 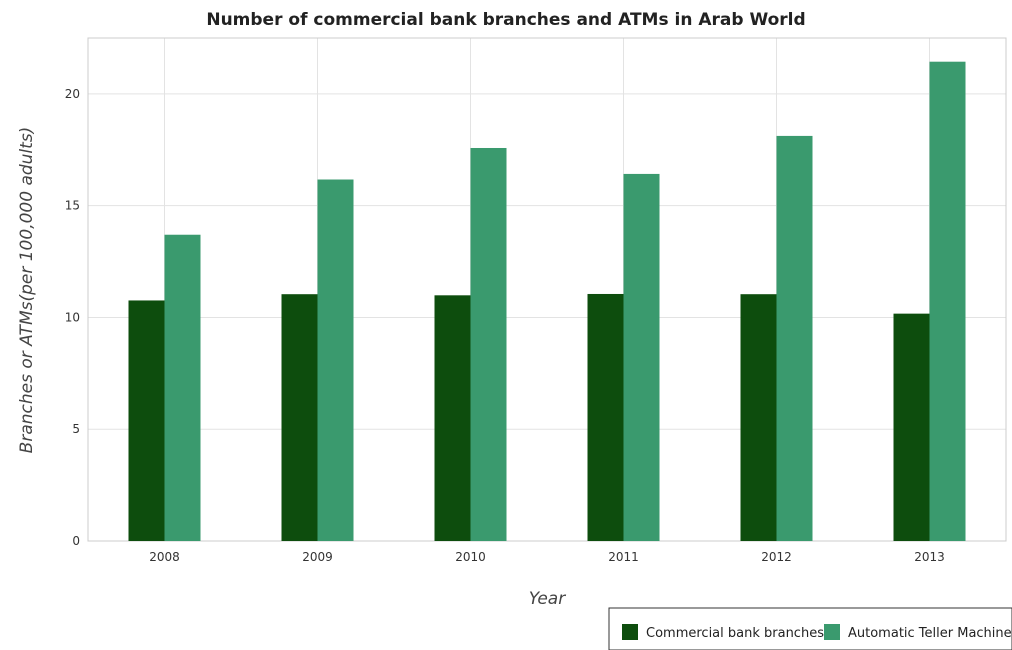 I want to click on x-tick-label: 2009, so click(x=317, y=557).